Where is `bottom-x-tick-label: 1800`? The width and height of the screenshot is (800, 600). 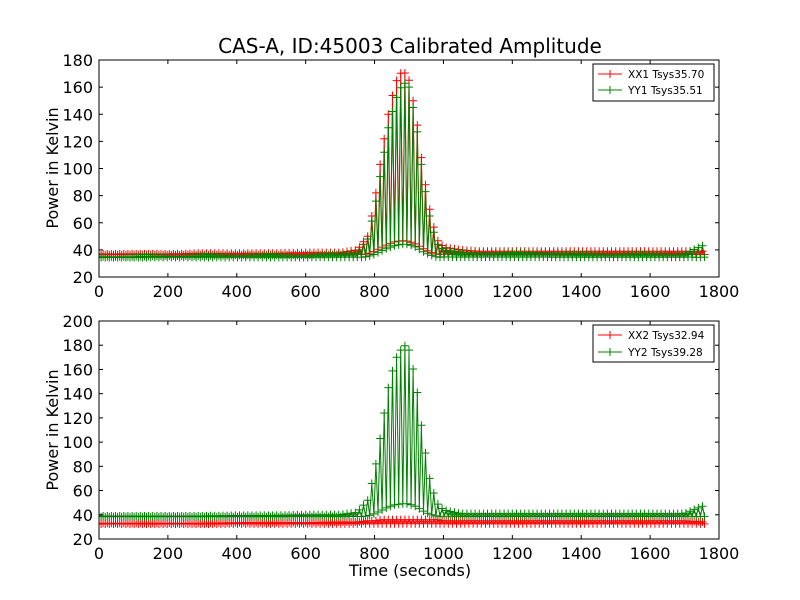
bottom-x-tick-label: 1800 is located at coordinates (719, 553).